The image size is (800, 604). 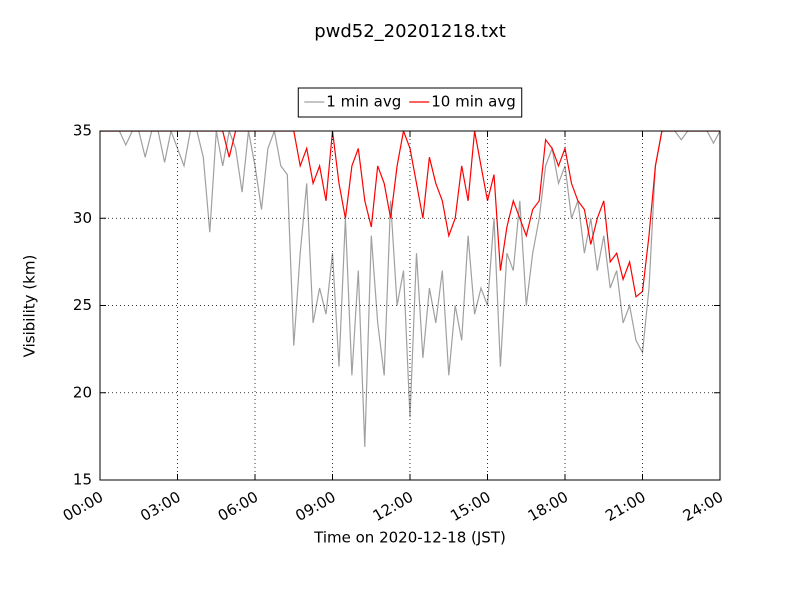 What do you see at coordinates (82, 305) in the screenshot?
I see `y-tick-label: 25` at bounding box center [82, 305].